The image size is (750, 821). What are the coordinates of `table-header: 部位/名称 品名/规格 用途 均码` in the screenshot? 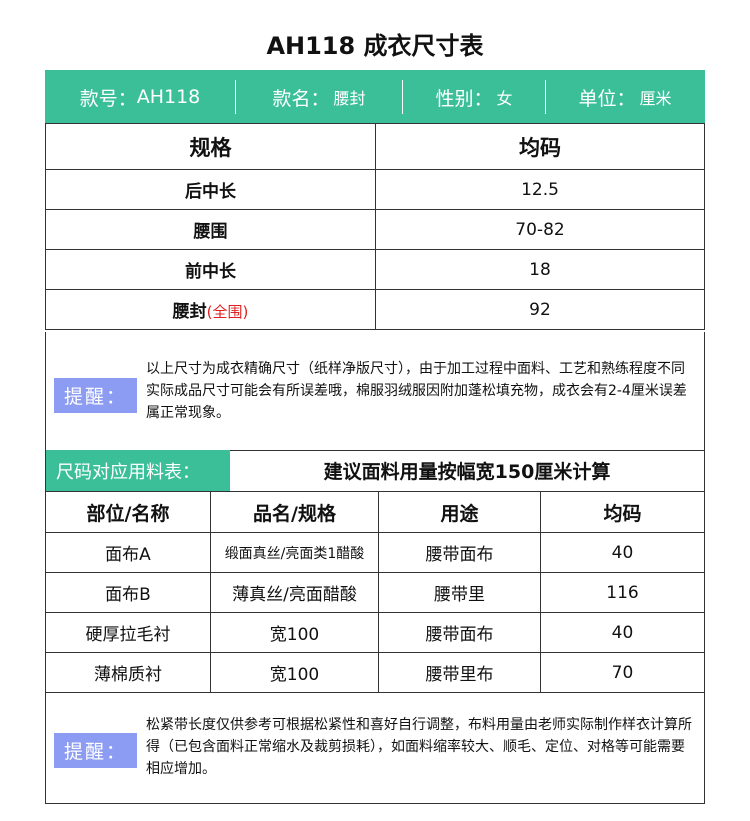 It's located at (375, 512).